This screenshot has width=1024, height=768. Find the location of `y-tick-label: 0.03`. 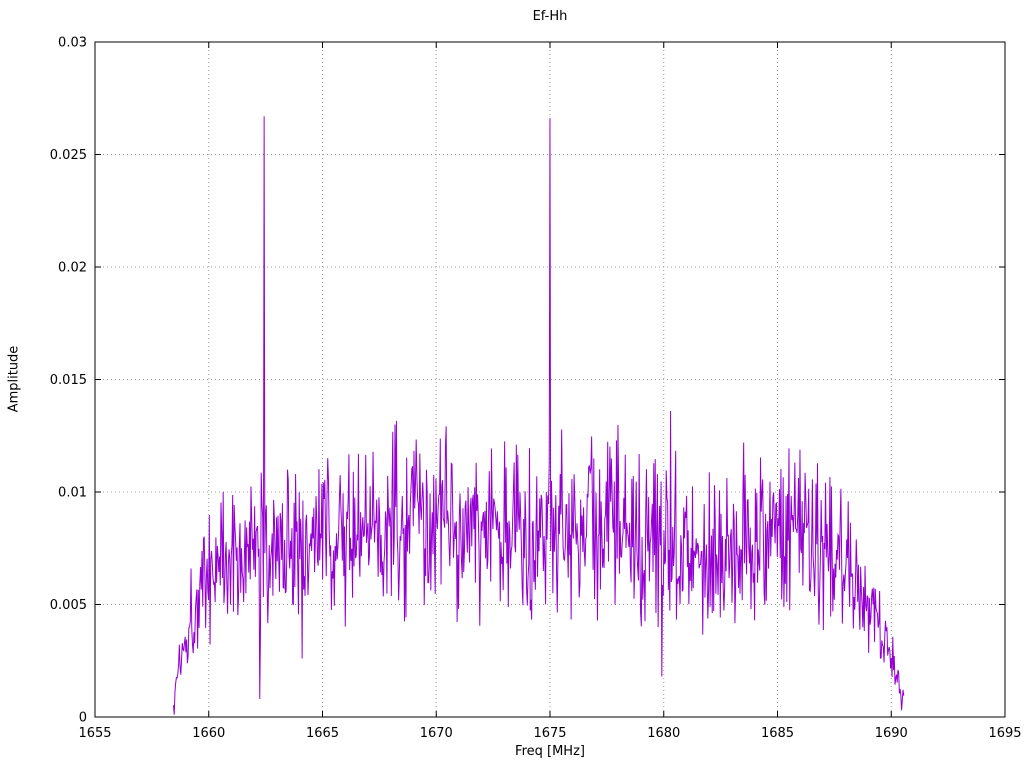

y-tick-label: 0.03 is located at coordinates (72, 43).